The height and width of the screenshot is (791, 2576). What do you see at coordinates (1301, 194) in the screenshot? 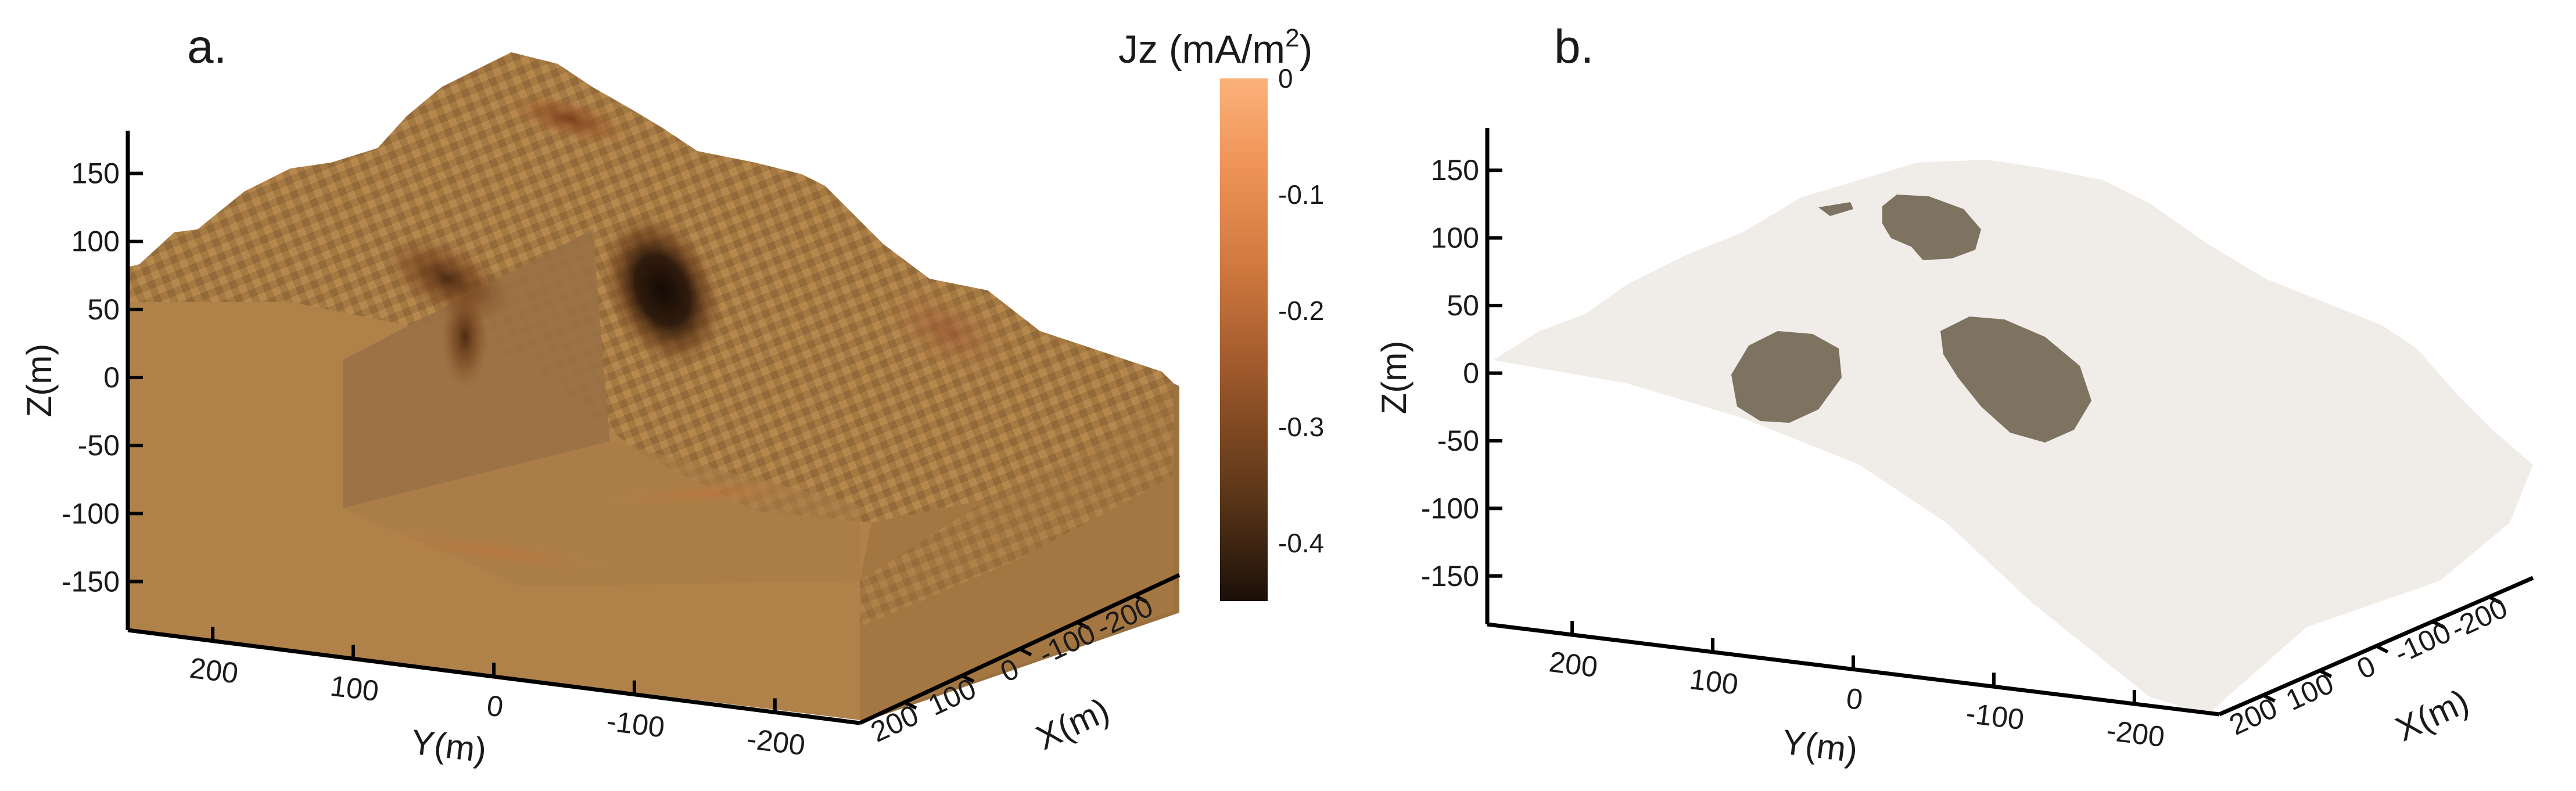
I see `colorbar-tick-label-1: -0.1` at bounding box center [1301, 194].